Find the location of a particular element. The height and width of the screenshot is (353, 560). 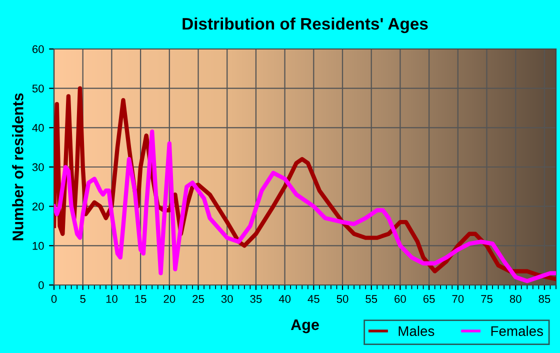

x-axis-title: Age is located at coordinates (304, 326).